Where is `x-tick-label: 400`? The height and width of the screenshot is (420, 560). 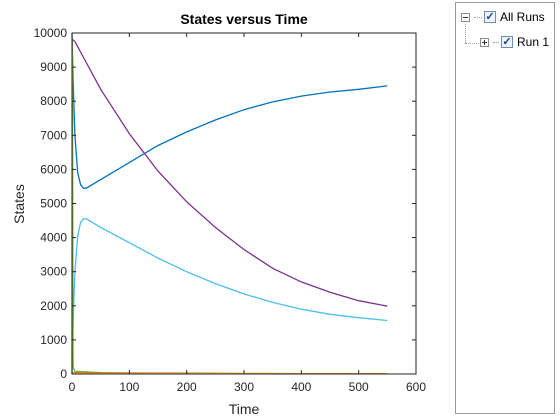 x-tick-label: 400 is located at coordinates (301, 387).